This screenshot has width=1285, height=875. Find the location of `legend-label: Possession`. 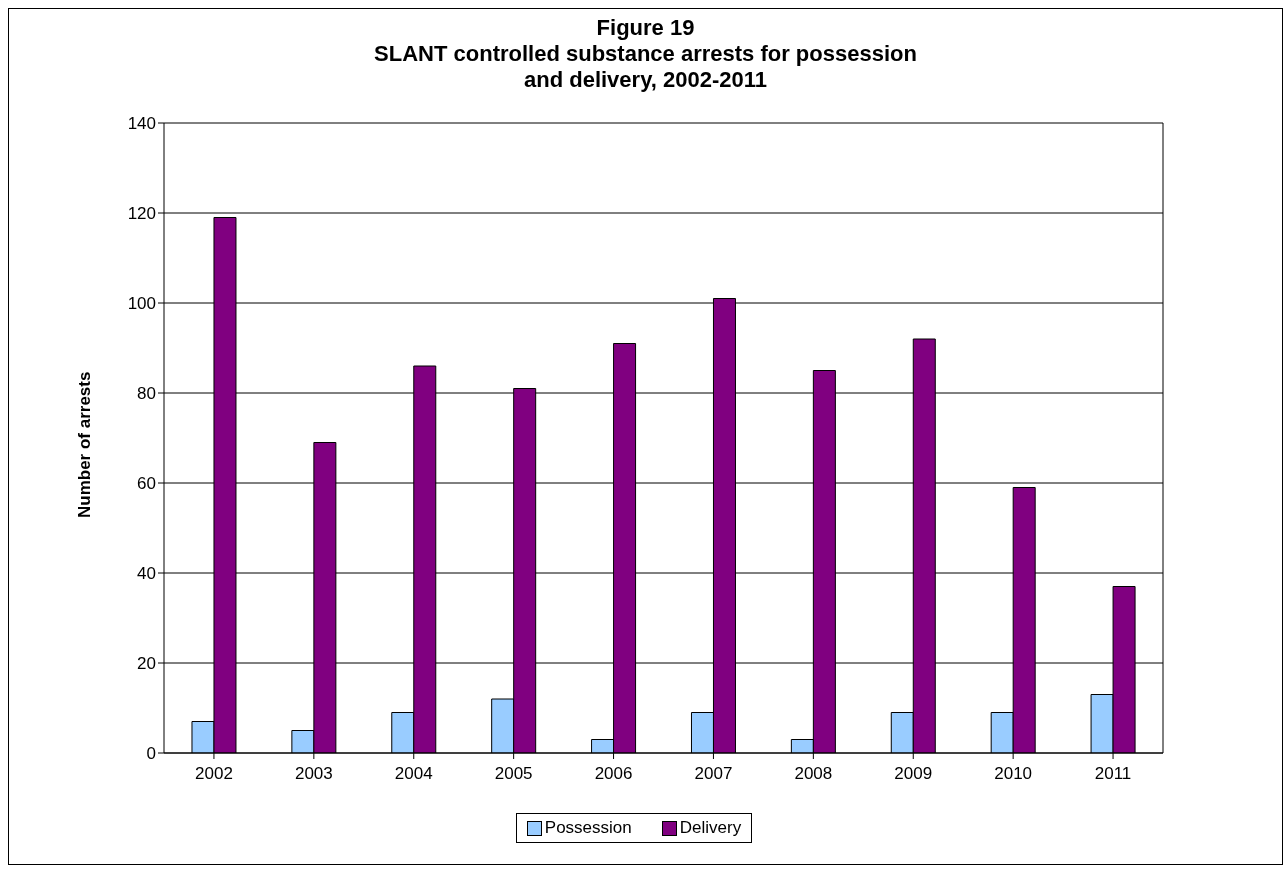

legend-label: Possession is located at coordinates (587, 828).